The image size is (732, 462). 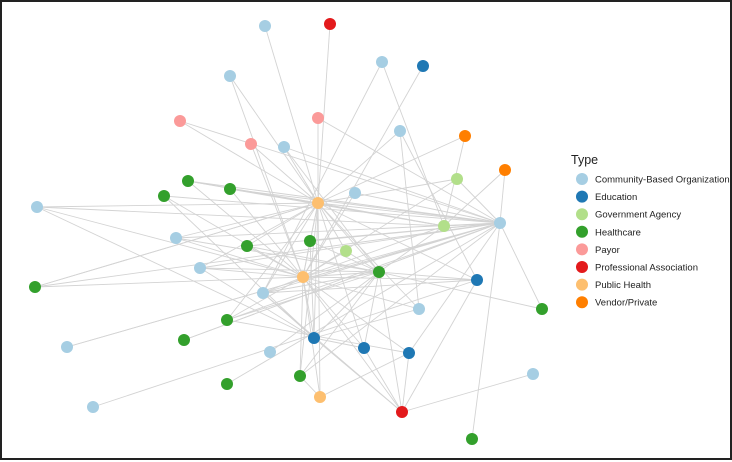 I want to click on node-n43, so click(x=320, y=397).